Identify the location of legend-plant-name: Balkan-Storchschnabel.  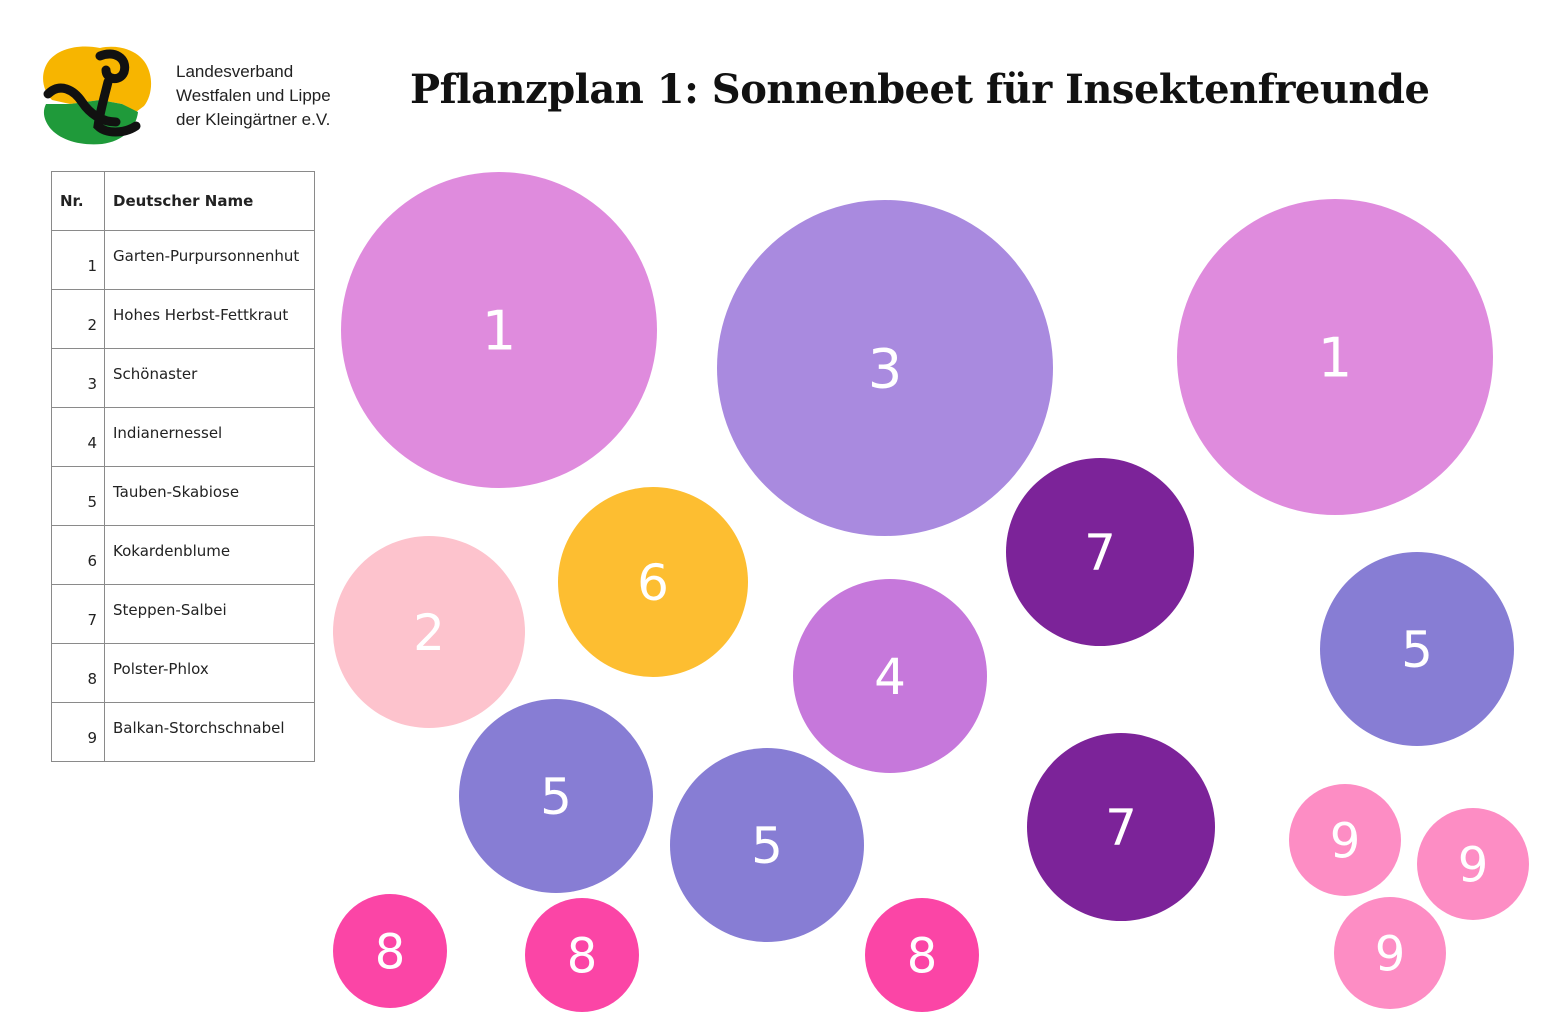
(209, 732).